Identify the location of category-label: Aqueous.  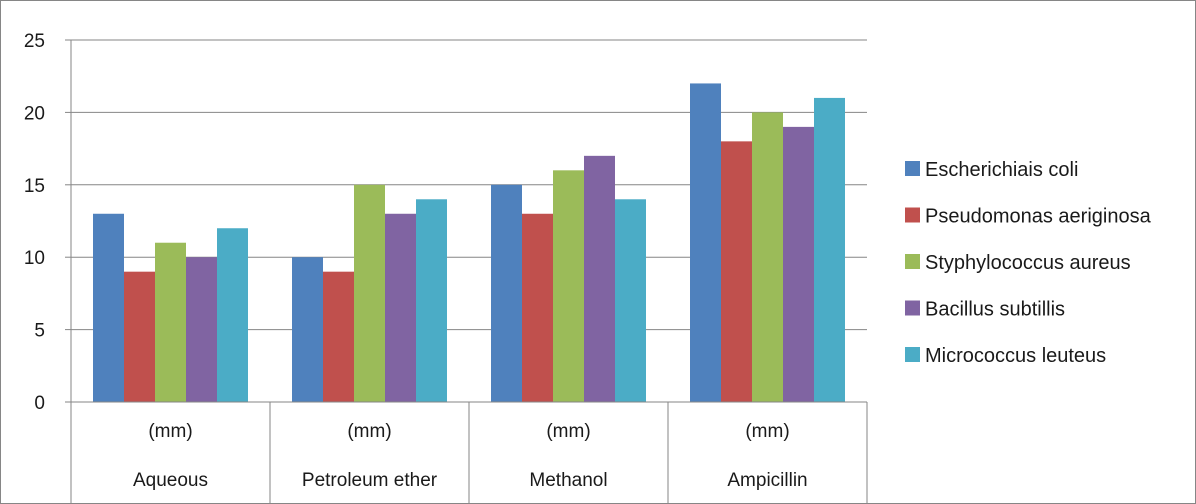
(170, 480).